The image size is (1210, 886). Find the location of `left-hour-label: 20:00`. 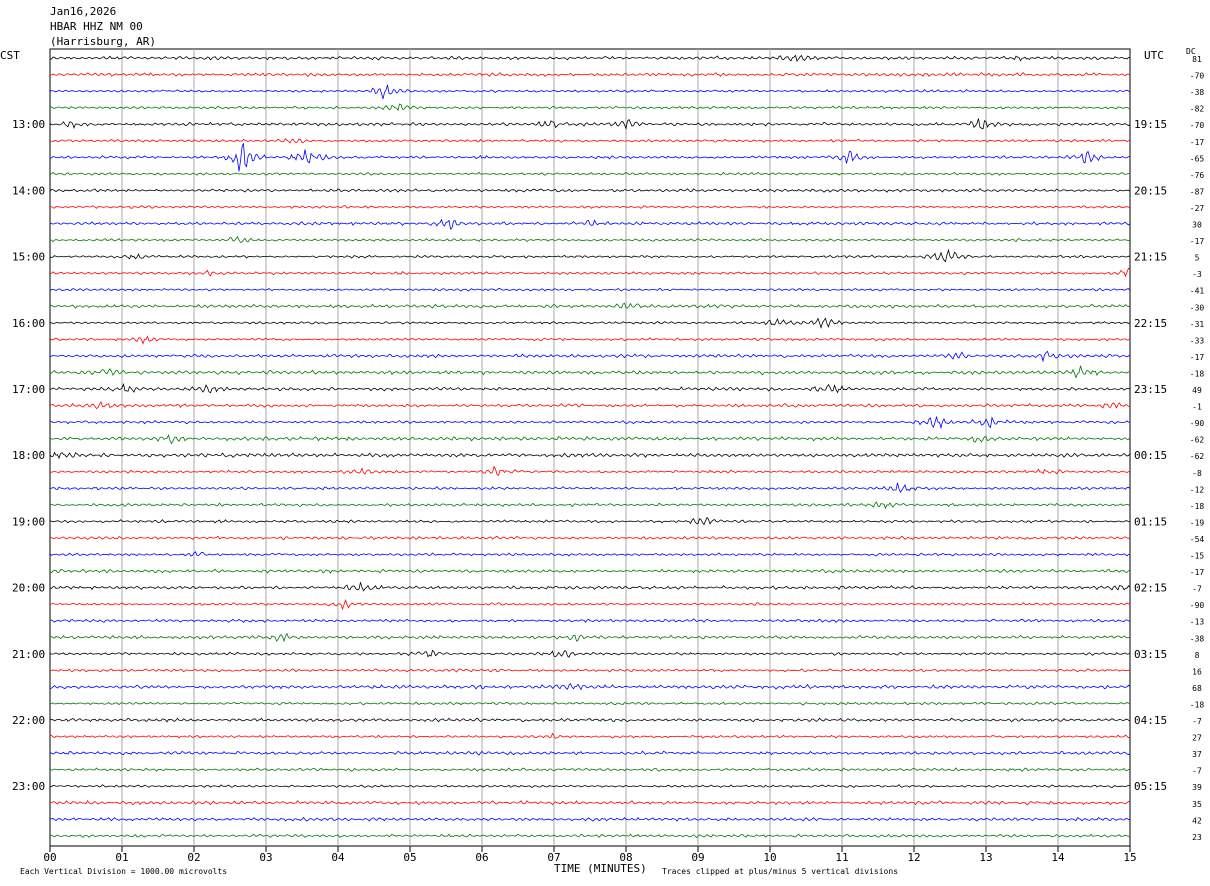

left-hour-label: 20:00 is located at coordinates (28, 588).